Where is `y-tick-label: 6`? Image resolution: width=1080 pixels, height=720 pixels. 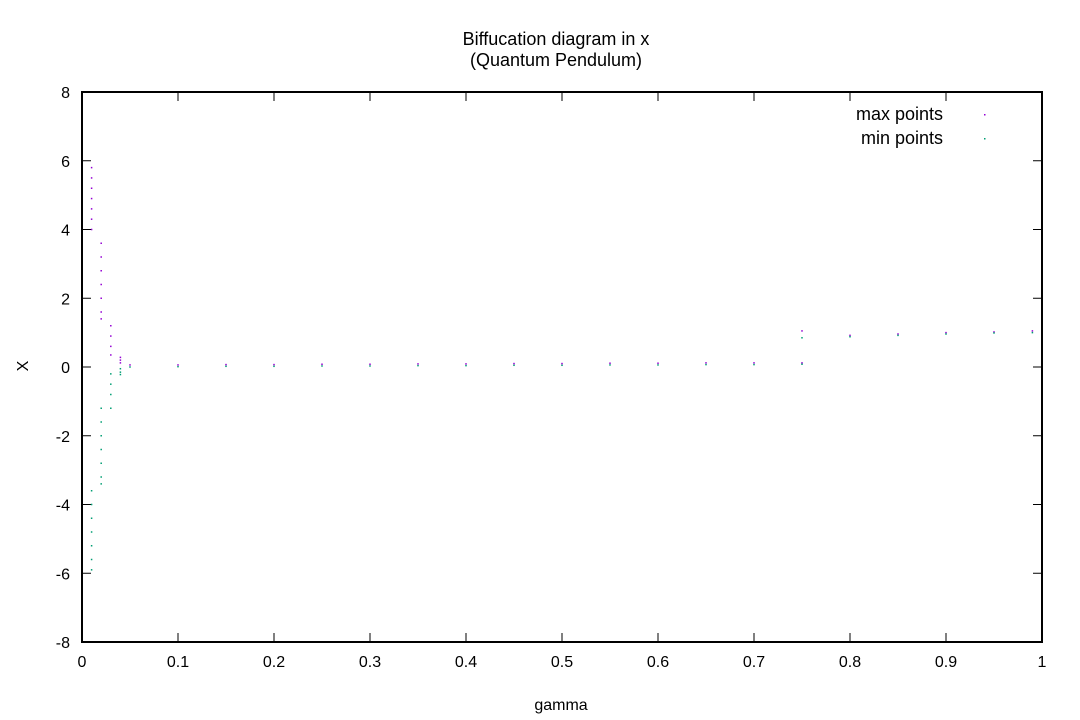
y-tick-label: 6 is located at coordinates (65, 162).